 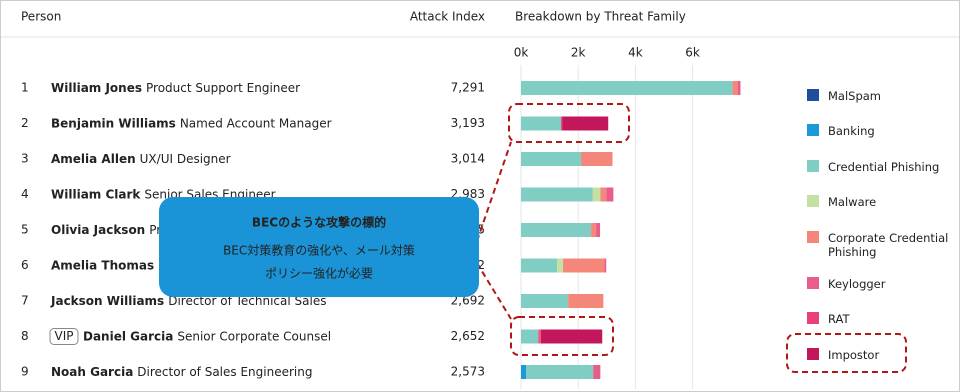 I want to click on attack-index: 3,014, so click(x=468, y=159).